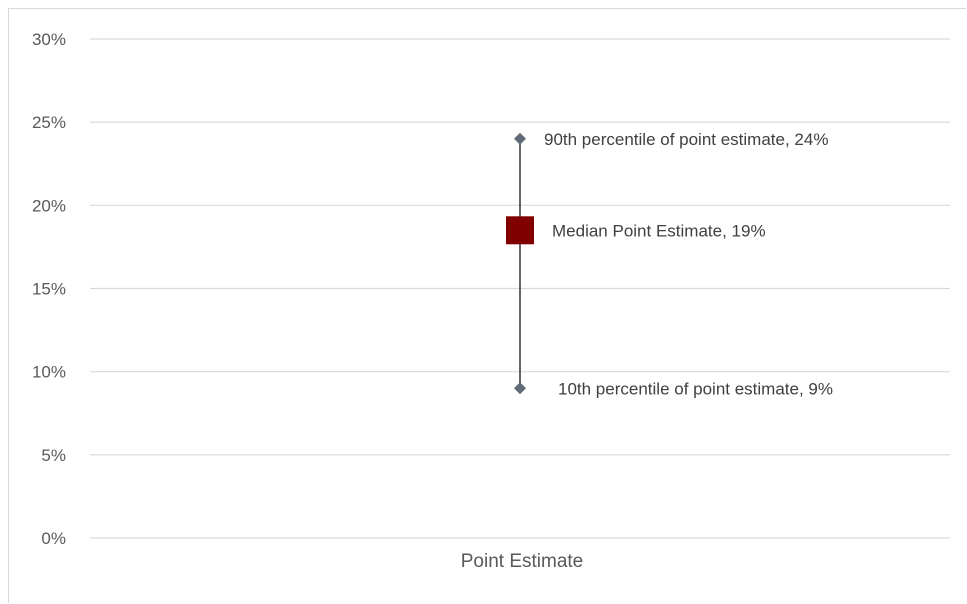 Image resolution: width=967 pixels, height=604 pixels. Describe the element at coordinates (53, 455) in the screenshot. I see `y-tick-label: 5%` at that location.